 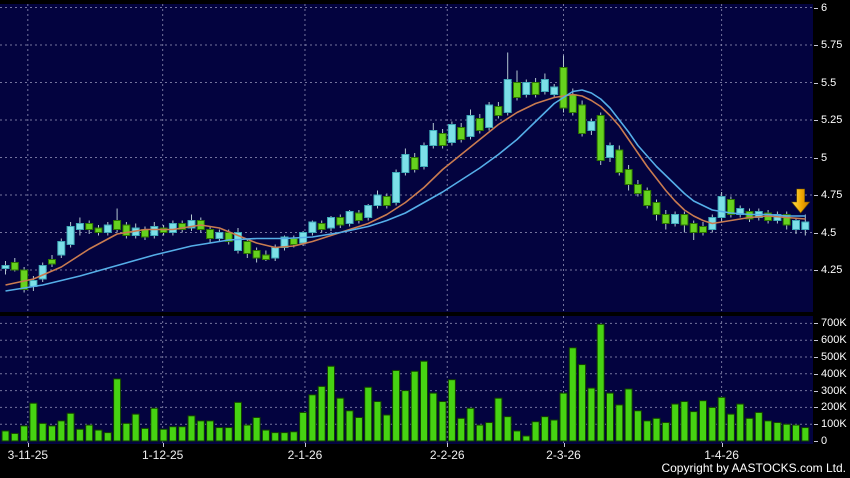 What do you see at coordinates (563, 455) in the screenshot?
I see `date-axis-label: 2-3-26` at bounding box center [563, 455].